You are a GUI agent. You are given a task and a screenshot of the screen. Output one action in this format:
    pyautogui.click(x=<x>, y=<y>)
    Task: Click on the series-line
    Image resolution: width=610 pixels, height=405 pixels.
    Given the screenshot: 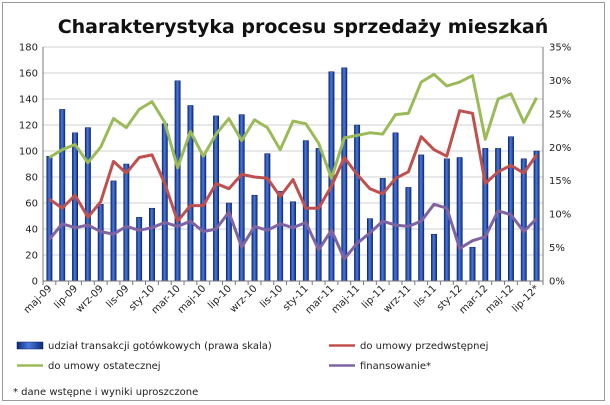 What is the action you would take?
    pyautogui.click(x=293, y=231)
    